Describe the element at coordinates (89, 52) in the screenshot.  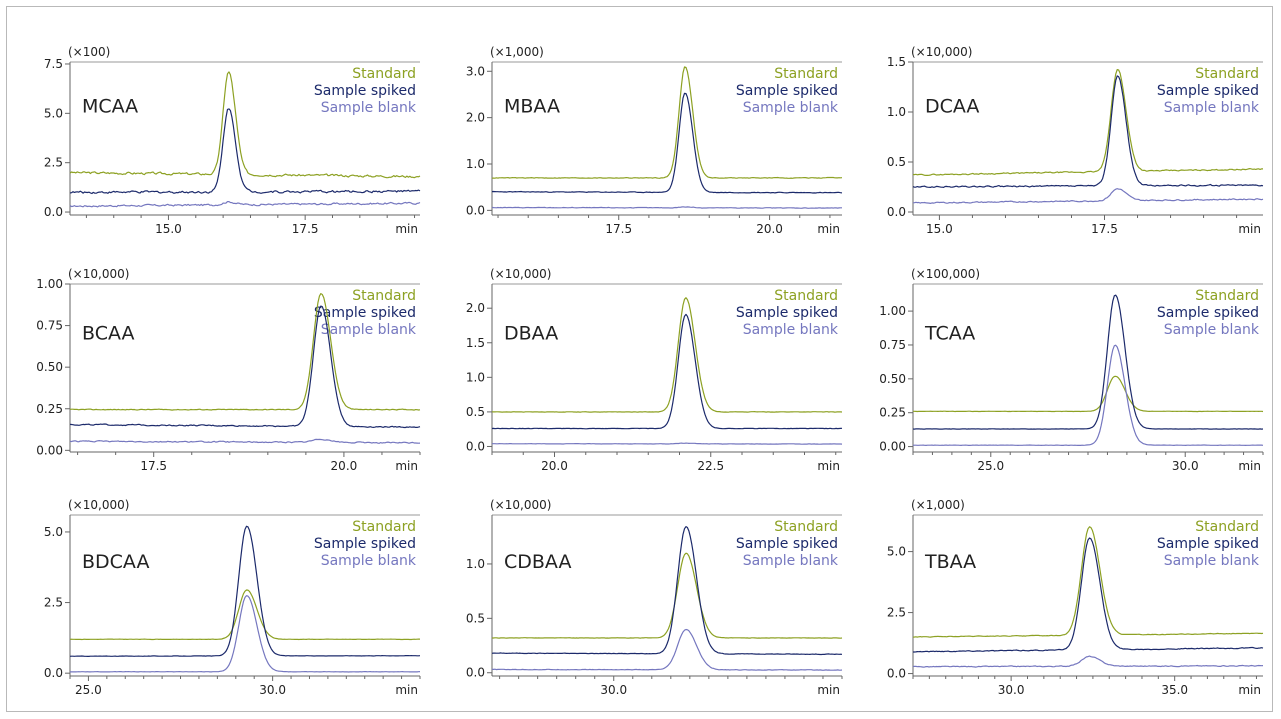
I see `y-multiplier-label: (×100)` at that location.